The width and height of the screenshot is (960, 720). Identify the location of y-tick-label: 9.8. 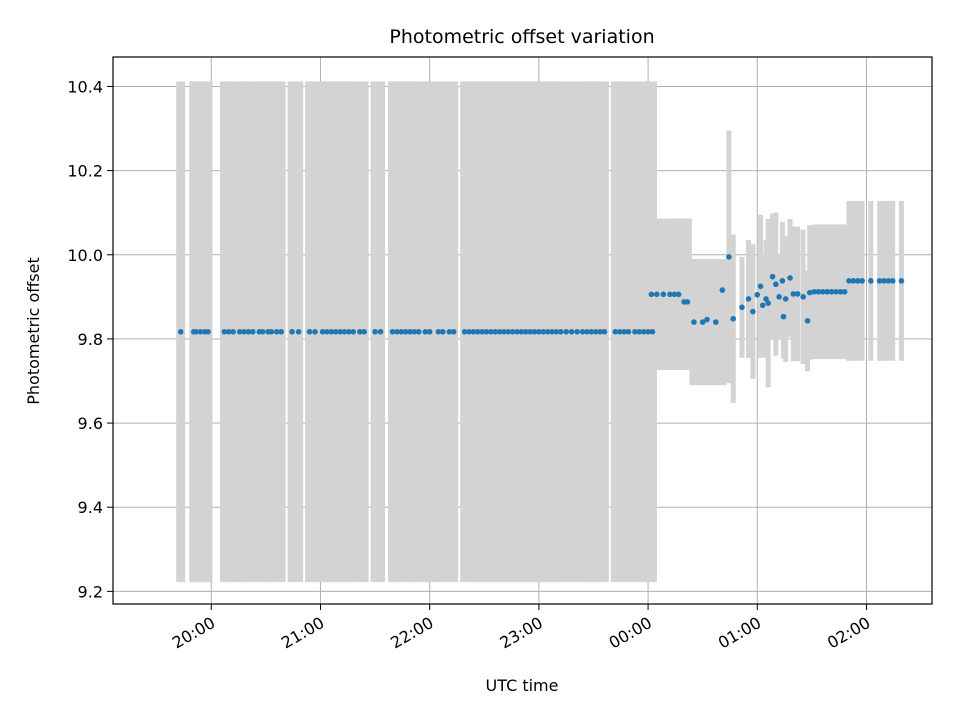
(90, 339).